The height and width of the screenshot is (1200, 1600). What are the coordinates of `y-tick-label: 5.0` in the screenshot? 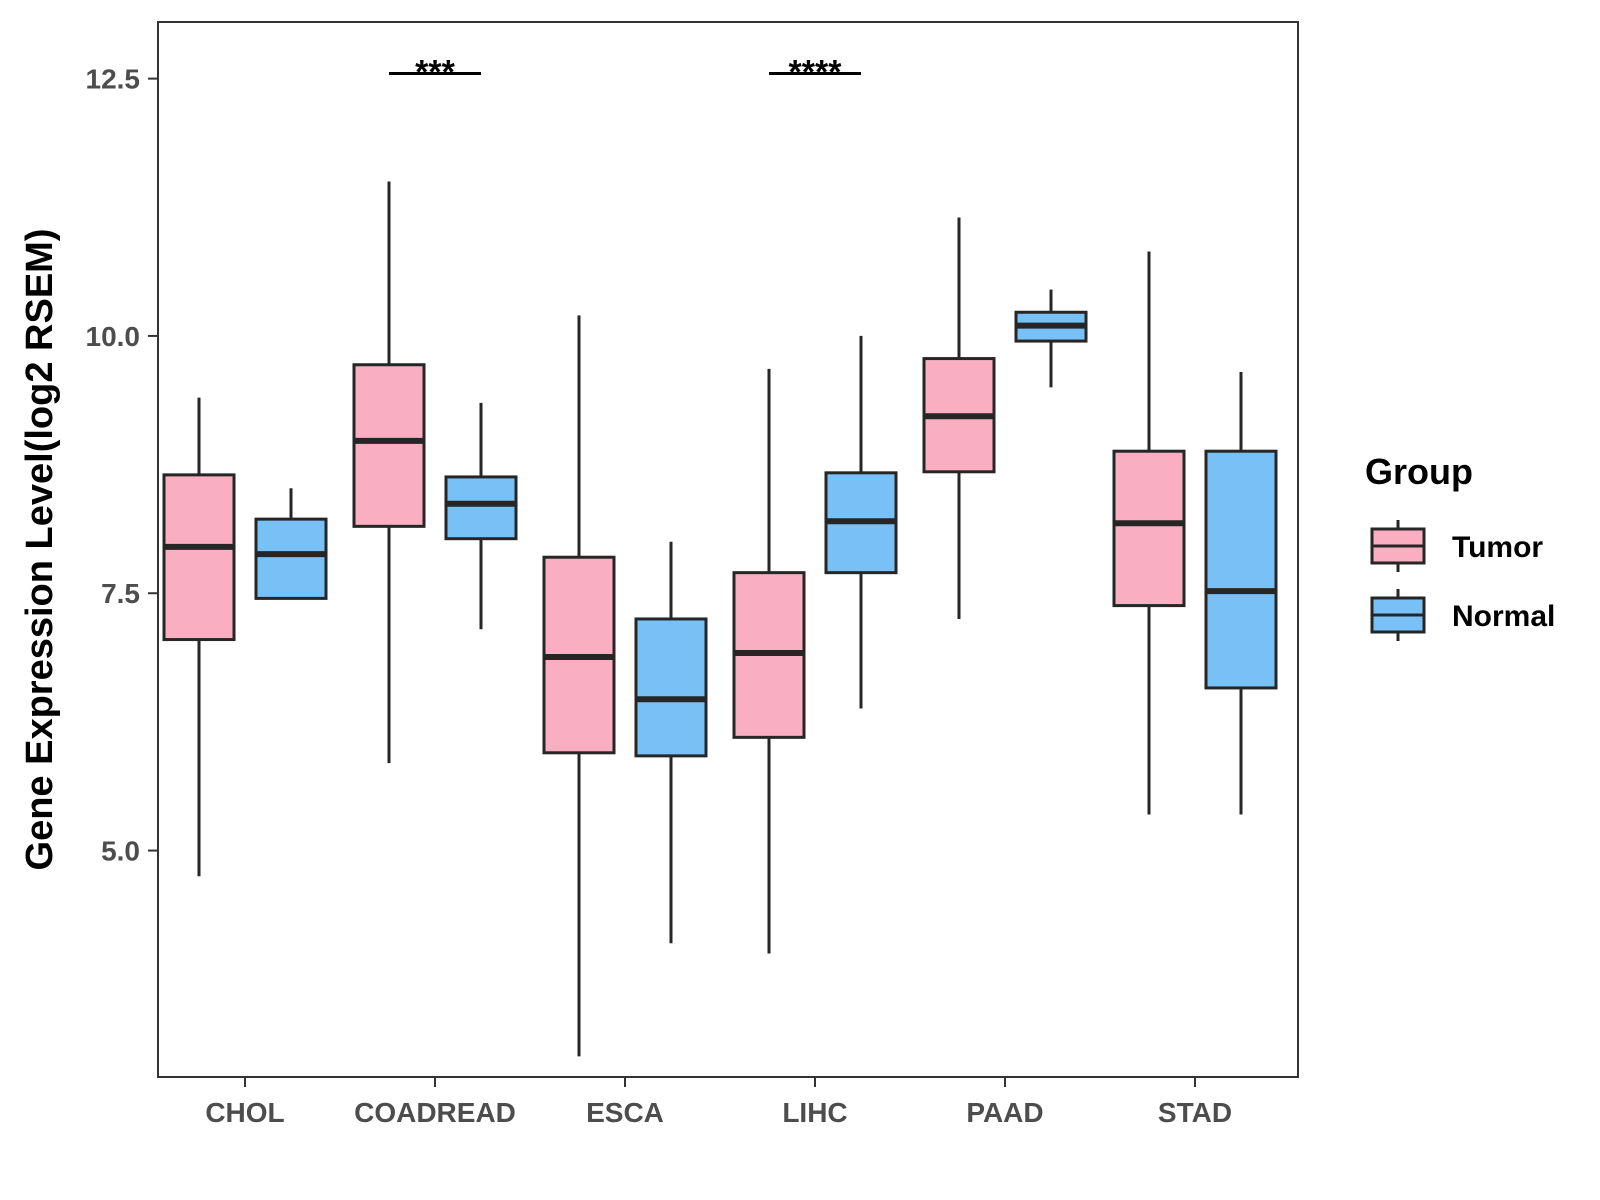 It's located at (120, 851).